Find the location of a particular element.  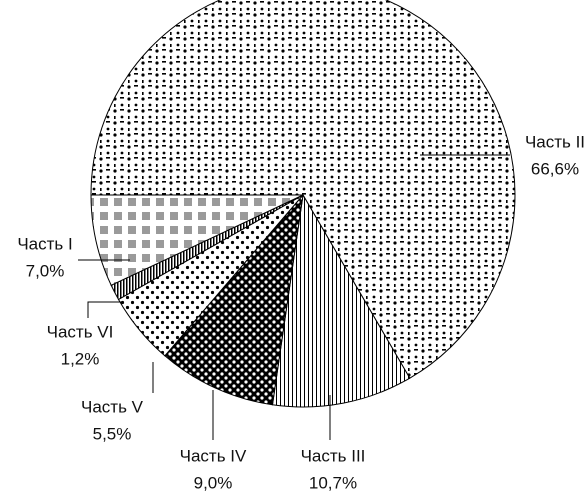

slice-value-label: 9,0% is located at coordinates (213, 482).